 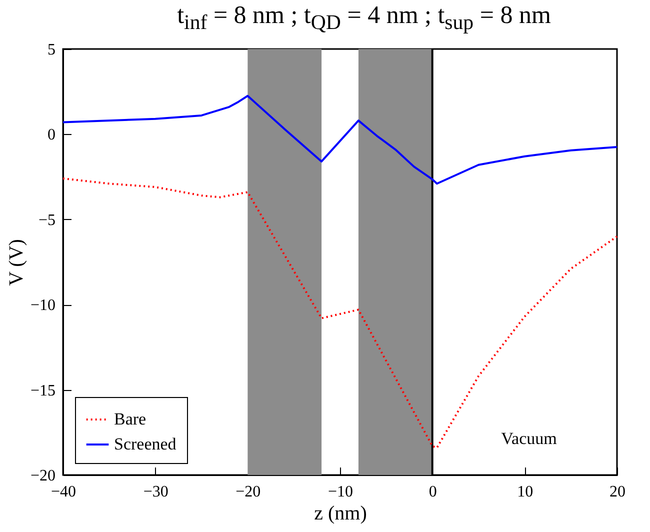 I want to click on x-tick-label: −30, so click(x=155, y=492).